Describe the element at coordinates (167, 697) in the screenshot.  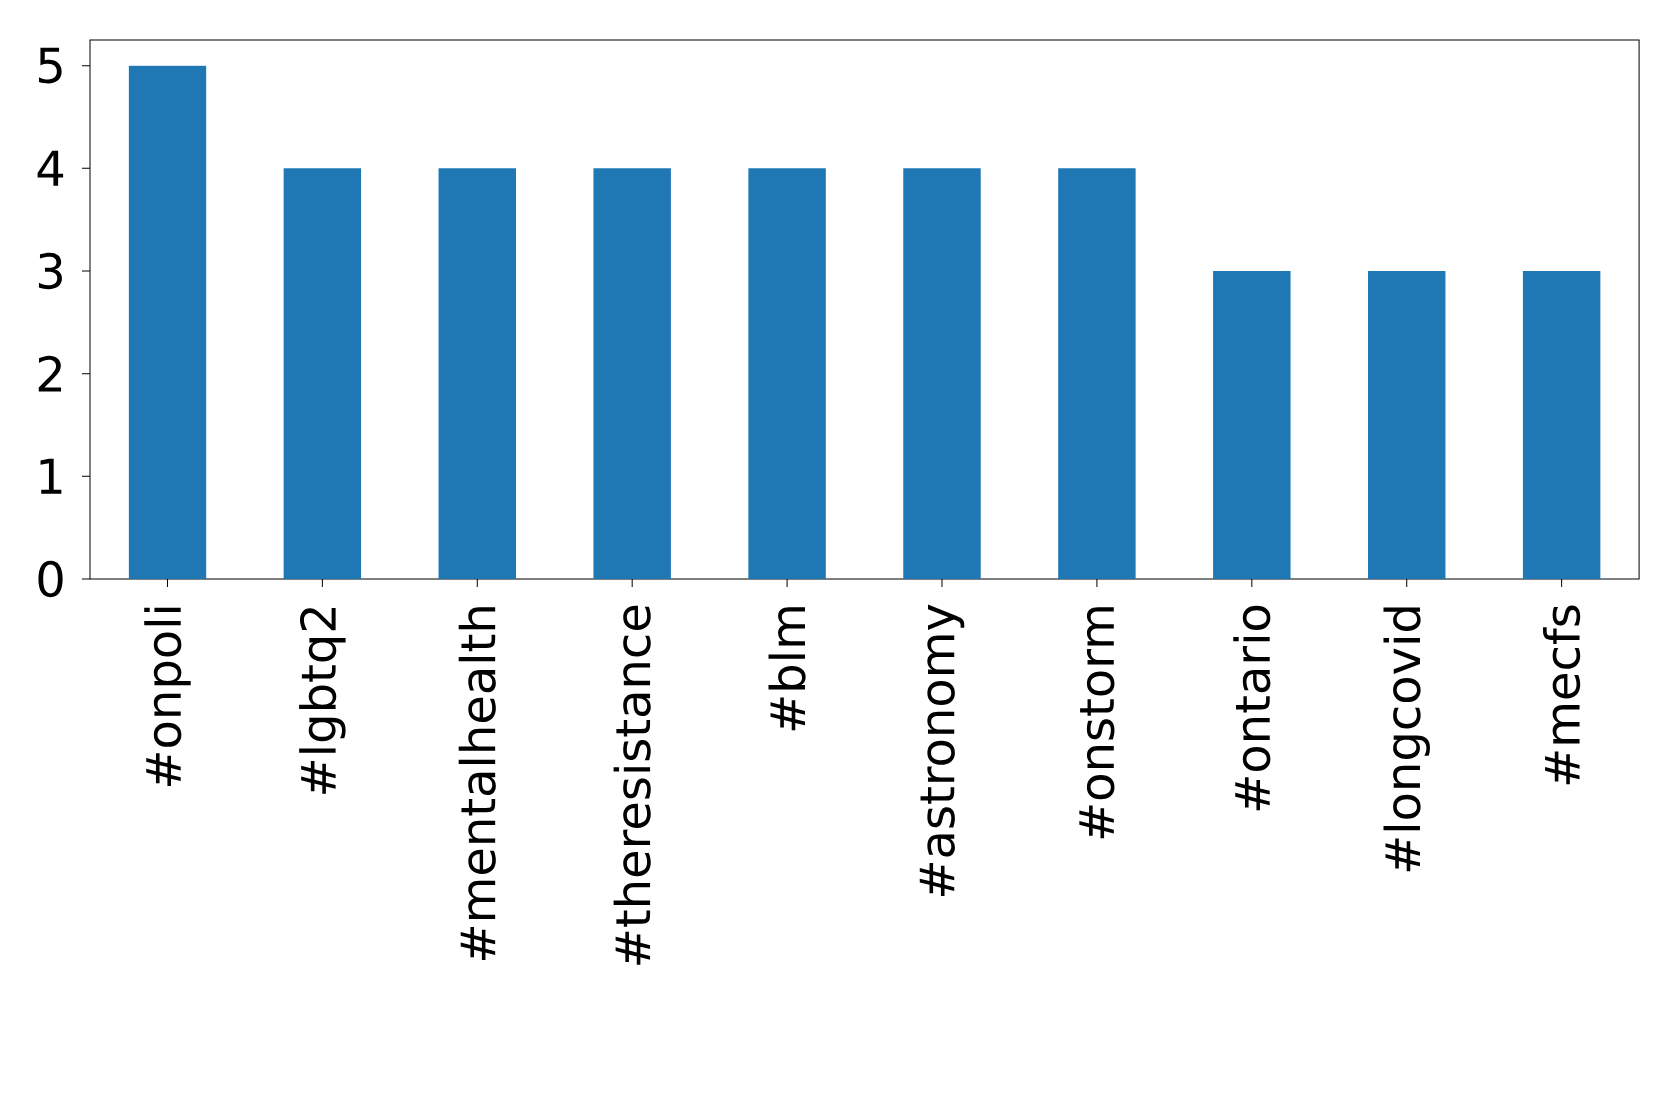
I see `x-tick-label: #onpoli` at that location.